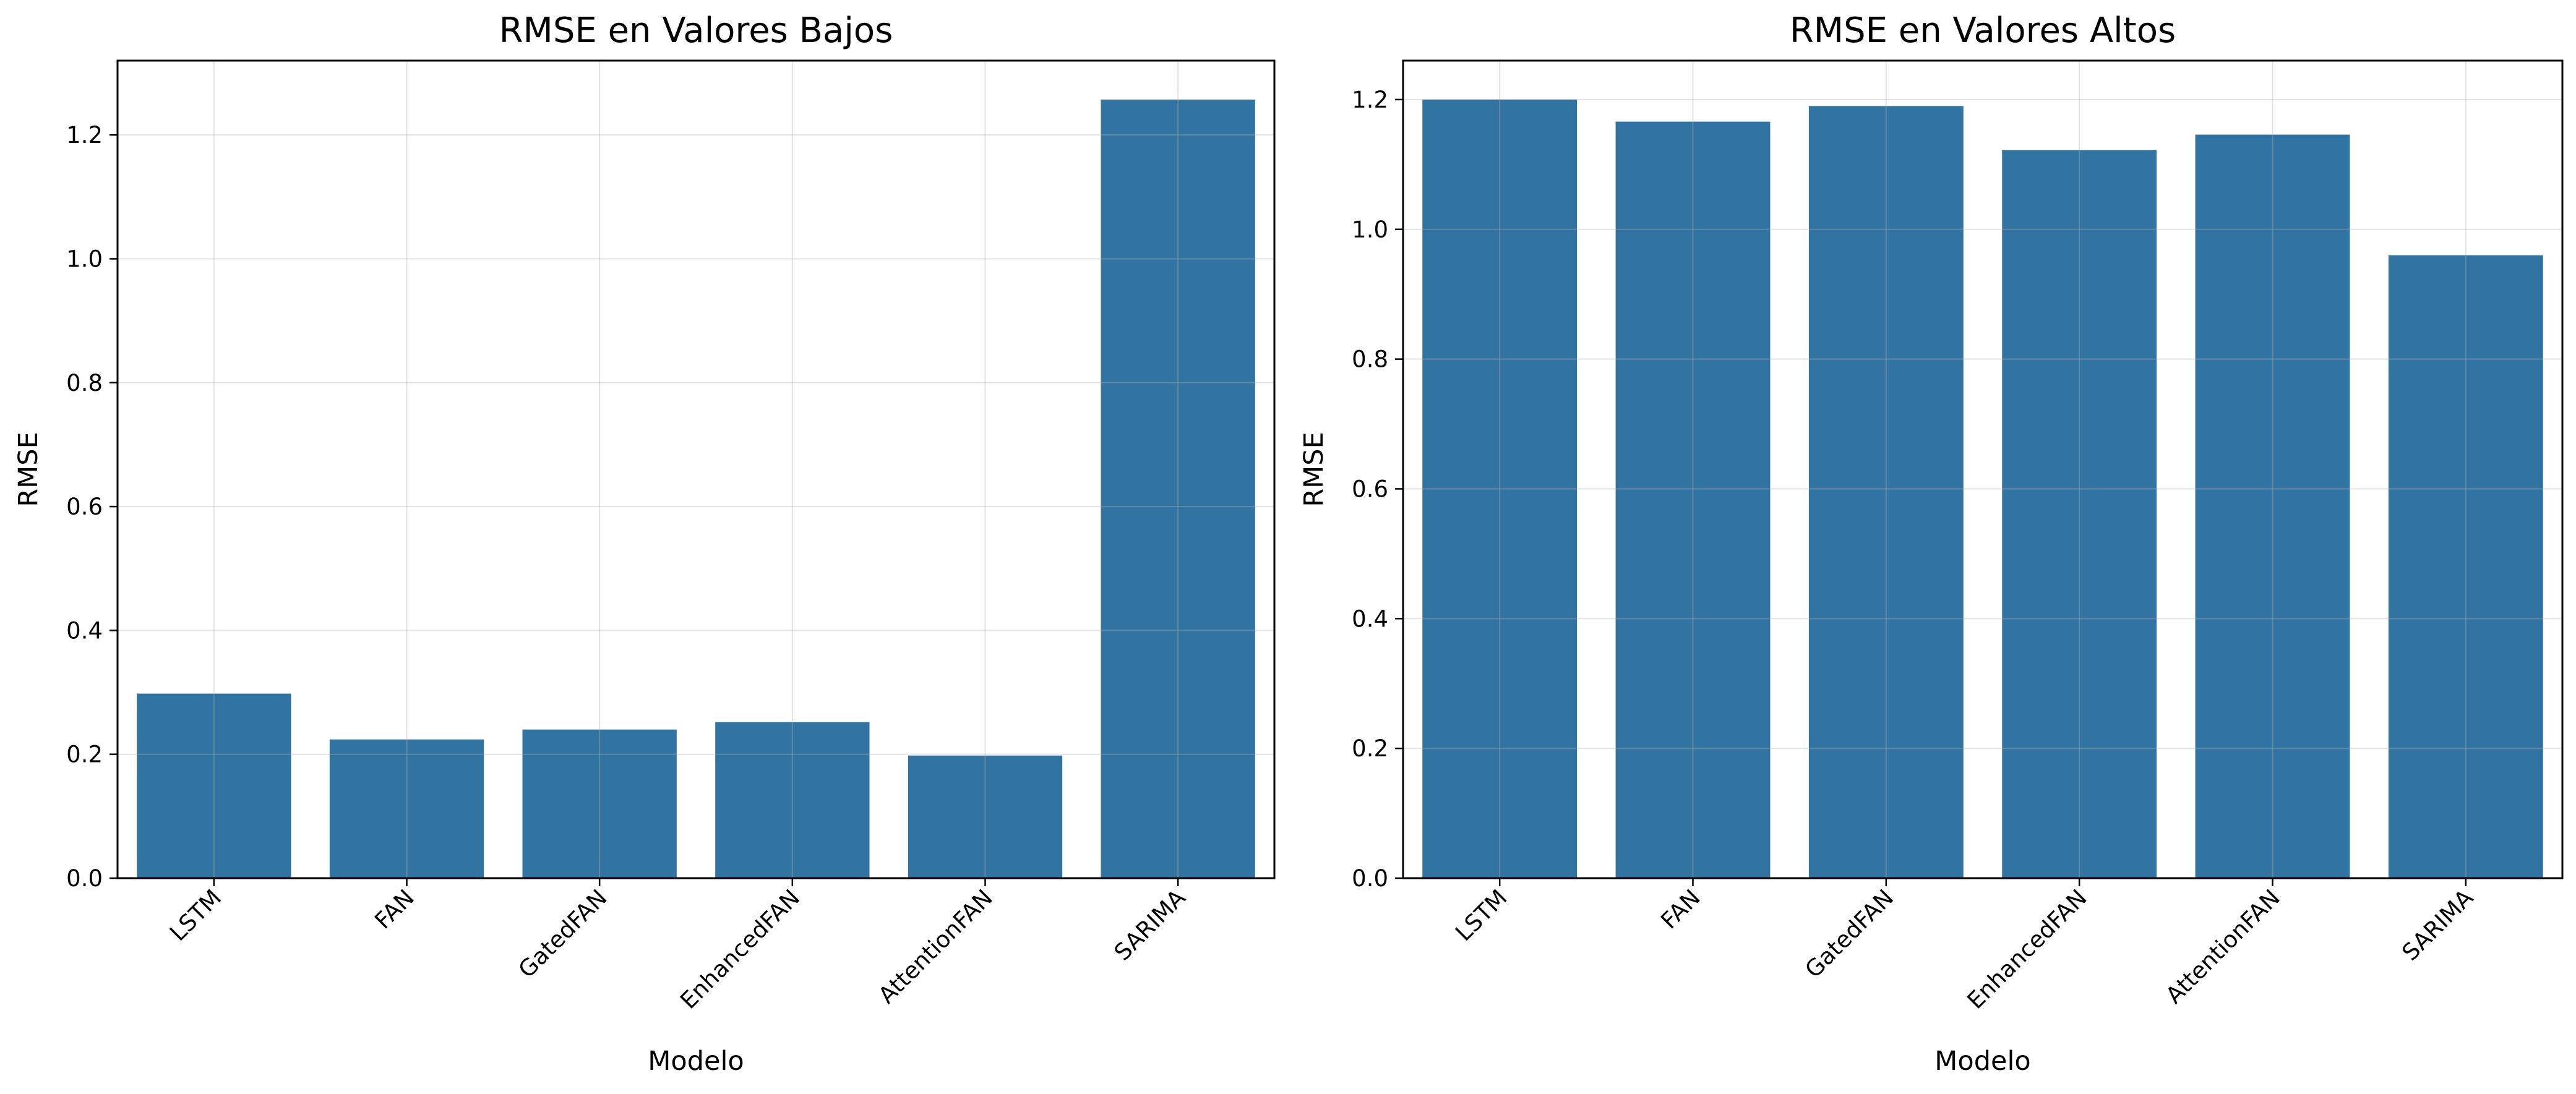  I want to click on chart-title: RMSE en Valores Altos, so click(1983, 31).